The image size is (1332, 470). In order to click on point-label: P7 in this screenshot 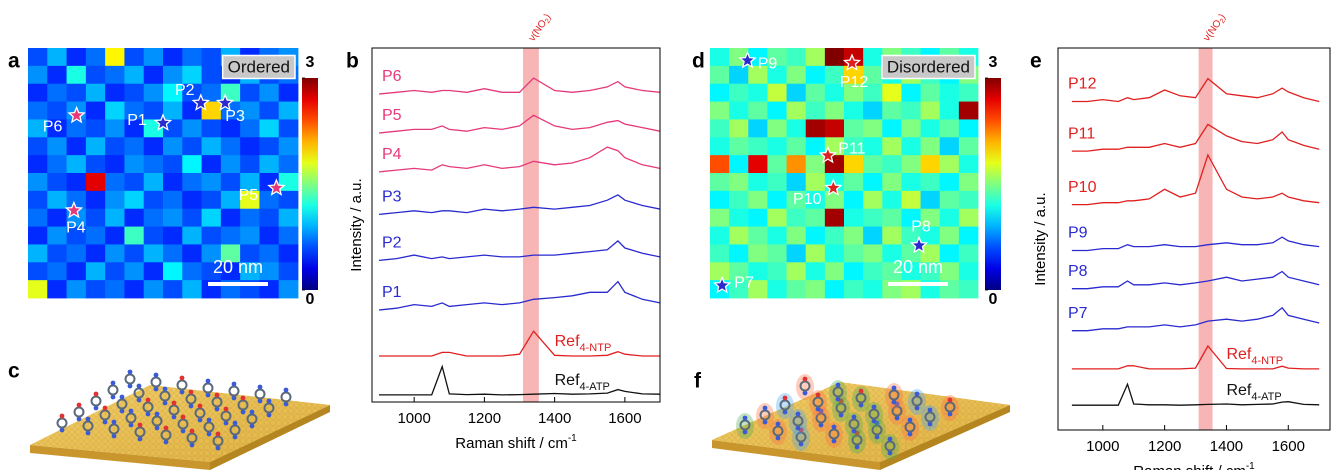, I will do `click(744, 283)`.